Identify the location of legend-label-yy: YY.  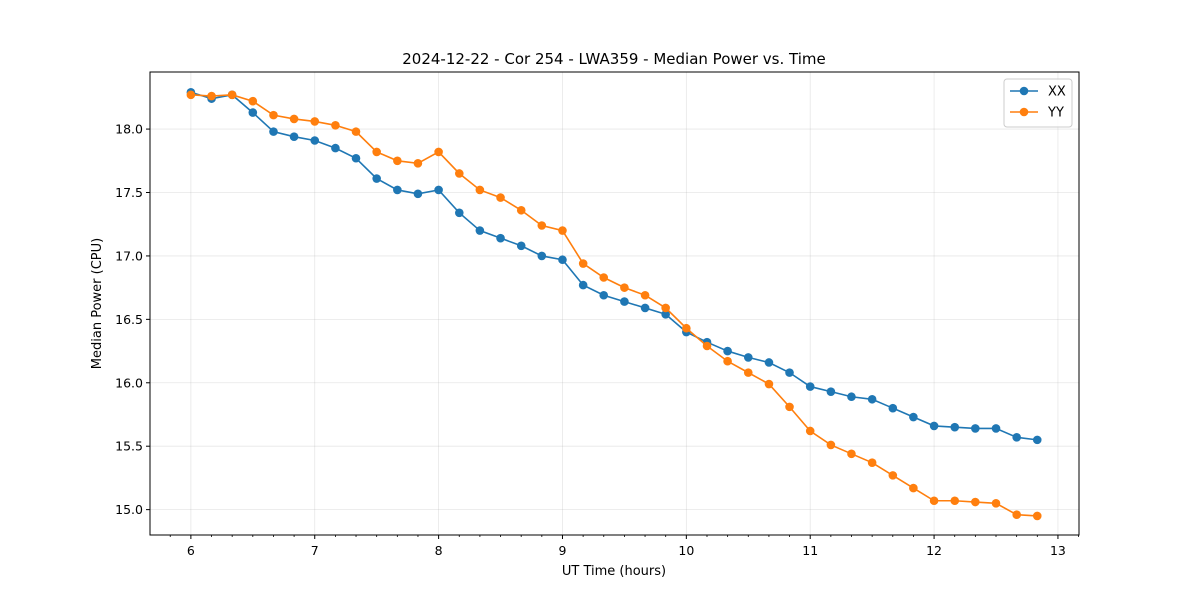
(1055, 113).